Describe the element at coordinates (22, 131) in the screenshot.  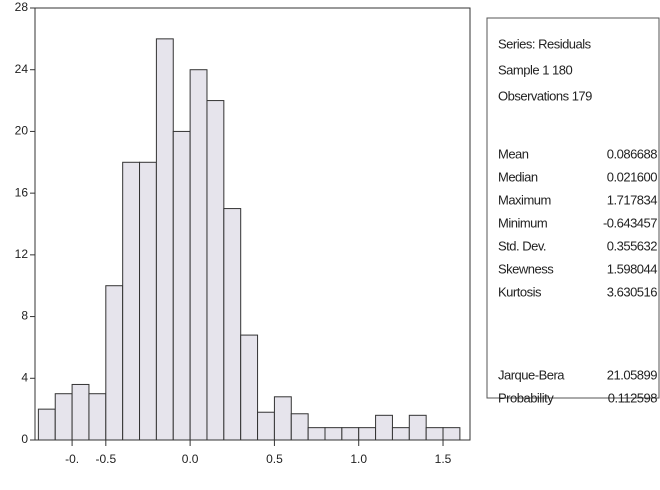
I see `y-tick-label: 20` at that location.